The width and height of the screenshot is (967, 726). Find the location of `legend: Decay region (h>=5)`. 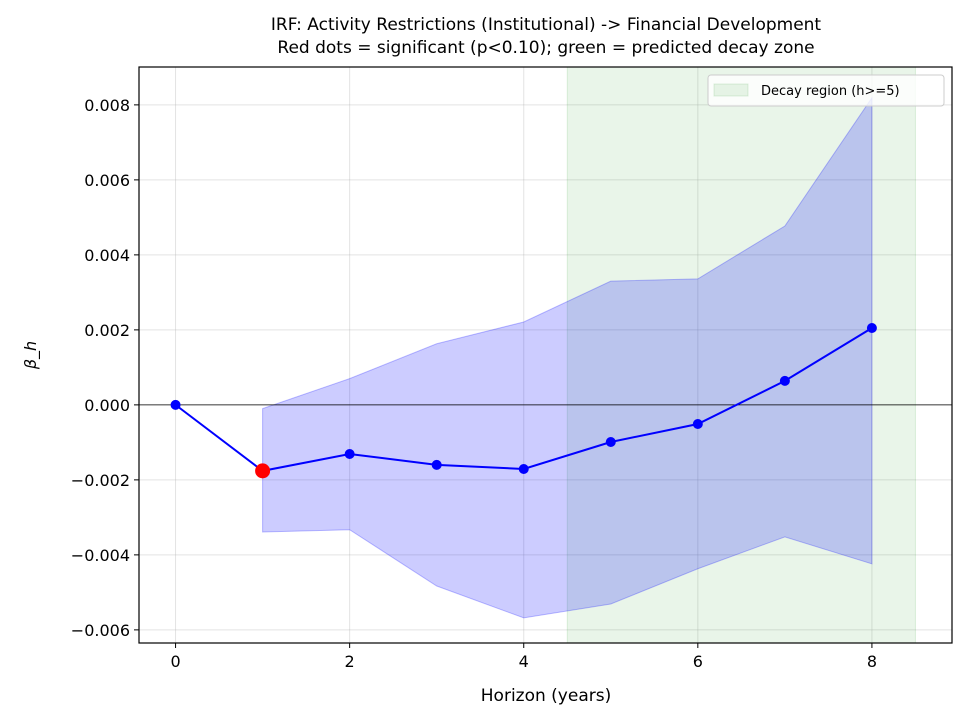

legend: Decay region (h>=5) is located at coordinates (826, 90).